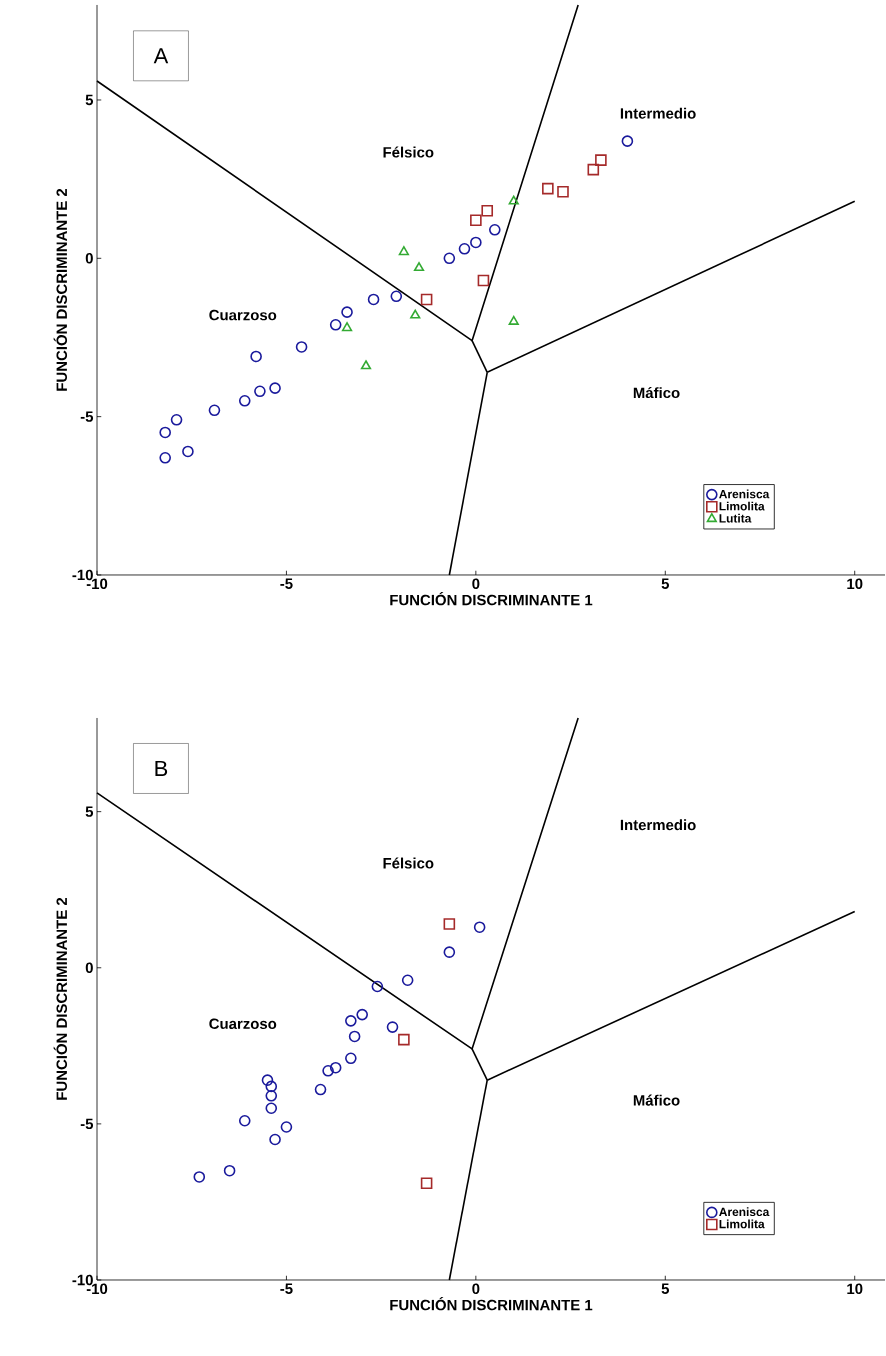  Describe the element at coordinates (161, 56) in the screenshot. I see `annotation: A` at that location.